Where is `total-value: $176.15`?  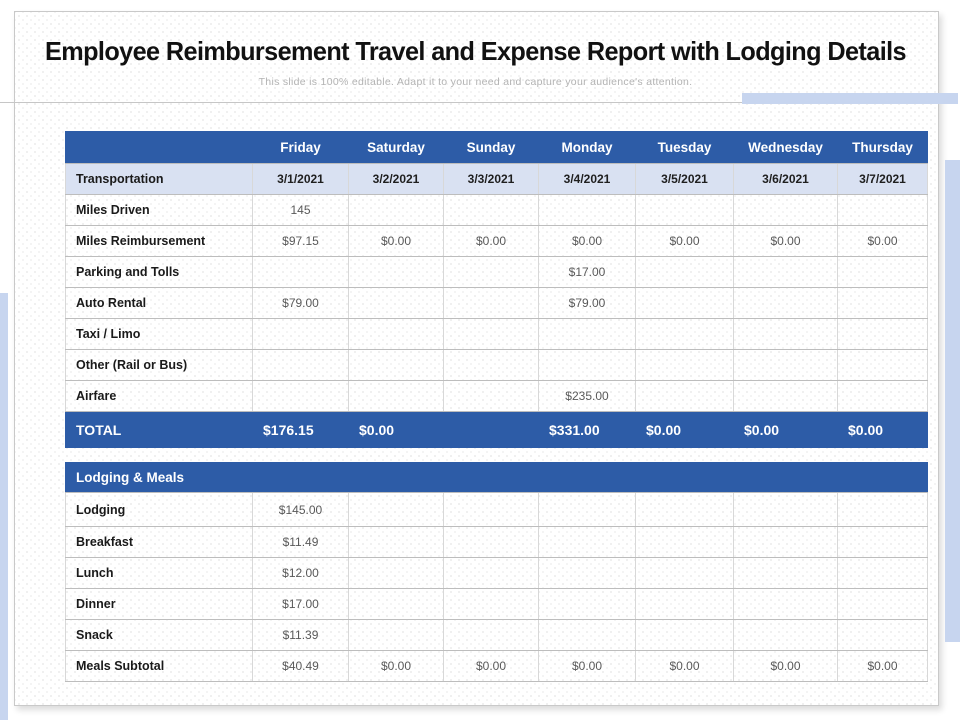 total-value: $176.15 is located at coordinates (300, 429).